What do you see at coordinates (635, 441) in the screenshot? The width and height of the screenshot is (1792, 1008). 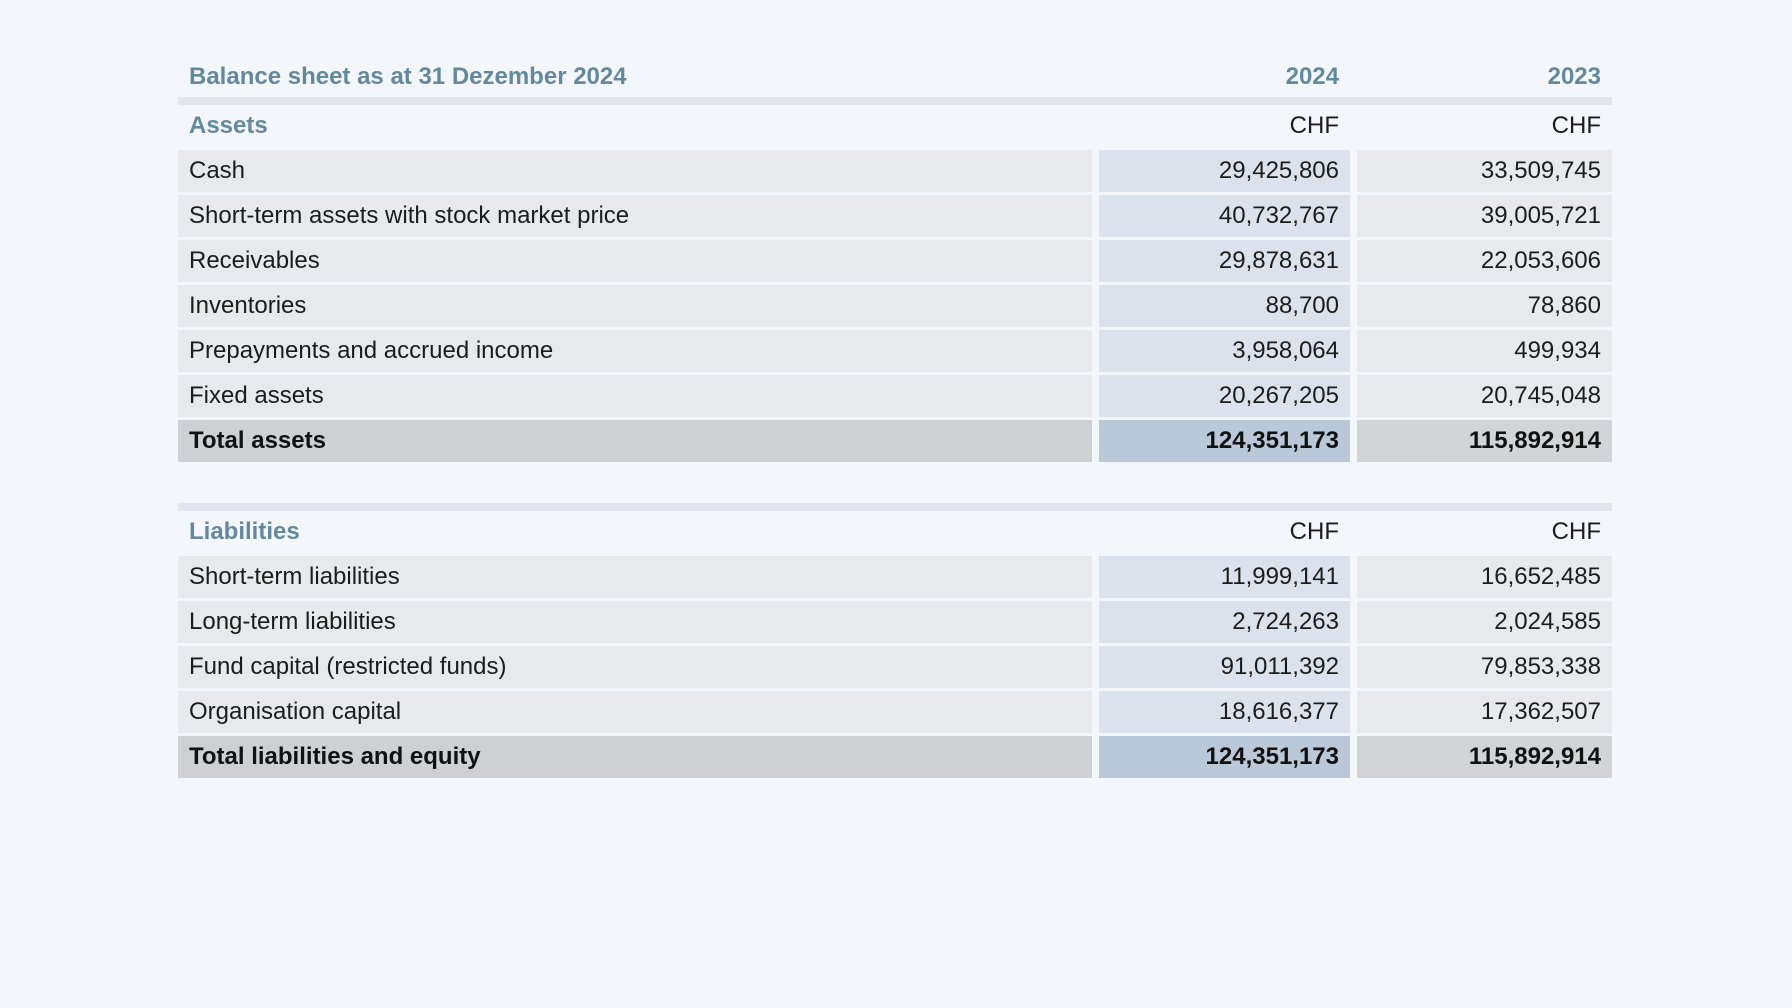 I see `row-label: Total assets` at bounding box center [635, 441].